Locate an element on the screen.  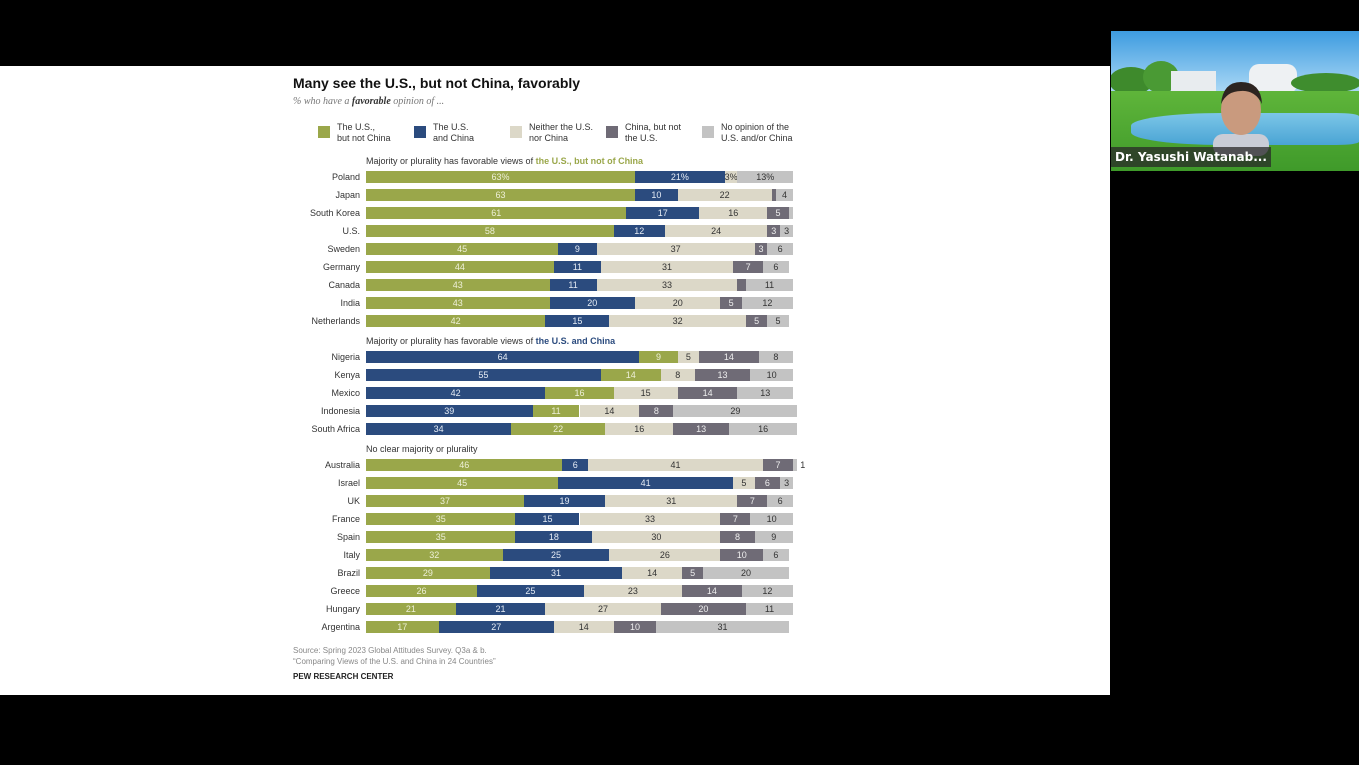
country-label: France is located at coordinates (345, 519).